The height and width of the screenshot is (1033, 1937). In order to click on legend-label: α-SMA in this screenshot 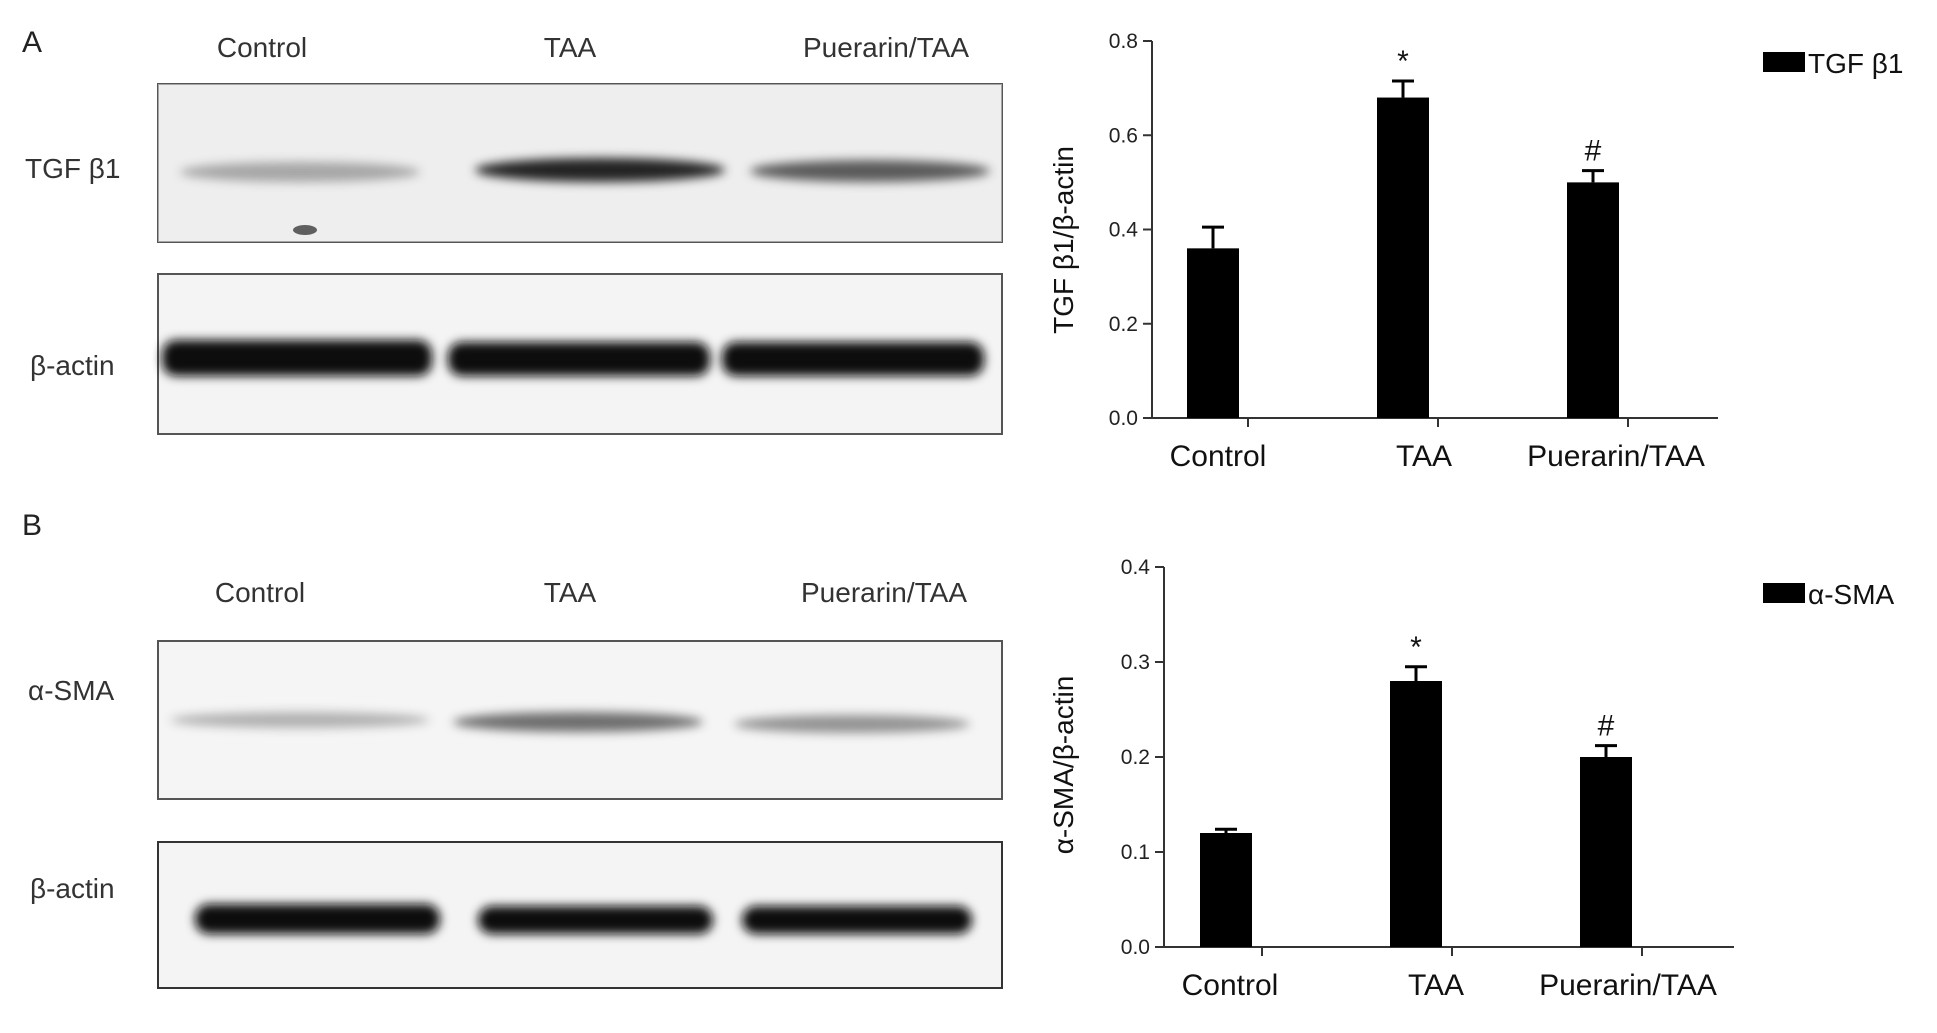, I will do `click(1851, 594)`.